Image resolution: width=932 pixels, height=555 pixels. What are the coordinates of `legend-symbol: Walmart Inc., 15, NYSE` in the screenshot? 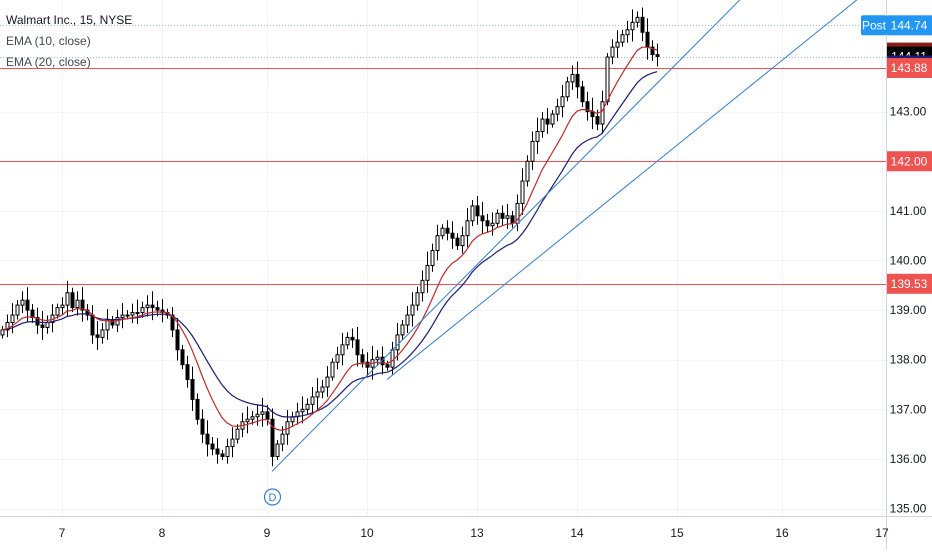 It's located at (69, 20).